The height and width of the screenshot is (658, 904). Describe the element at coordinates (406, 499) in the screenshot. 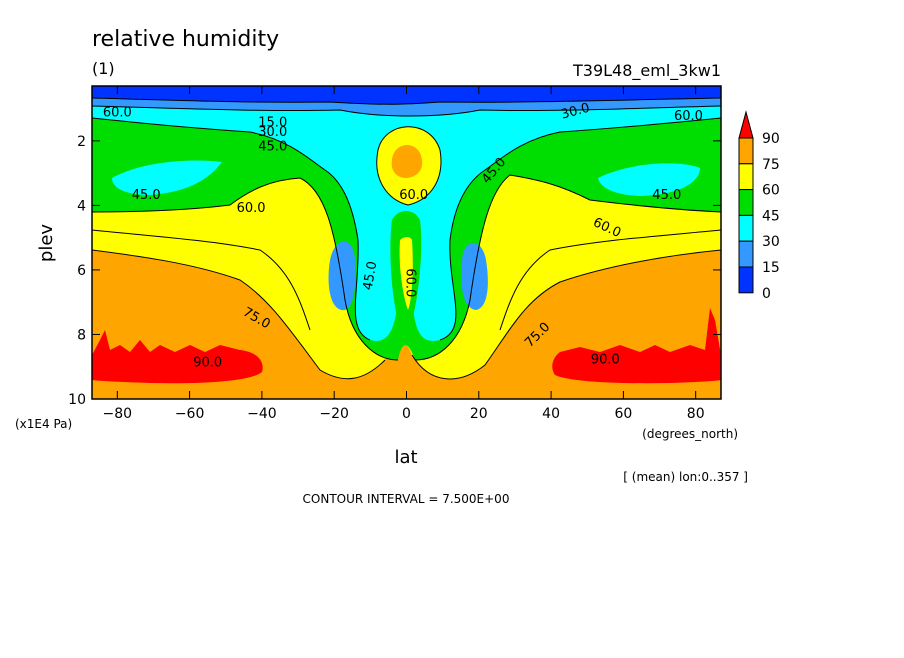

I see `contour-interval-text: CONTOUR INTERVAL = 7.500E+00` at that location.